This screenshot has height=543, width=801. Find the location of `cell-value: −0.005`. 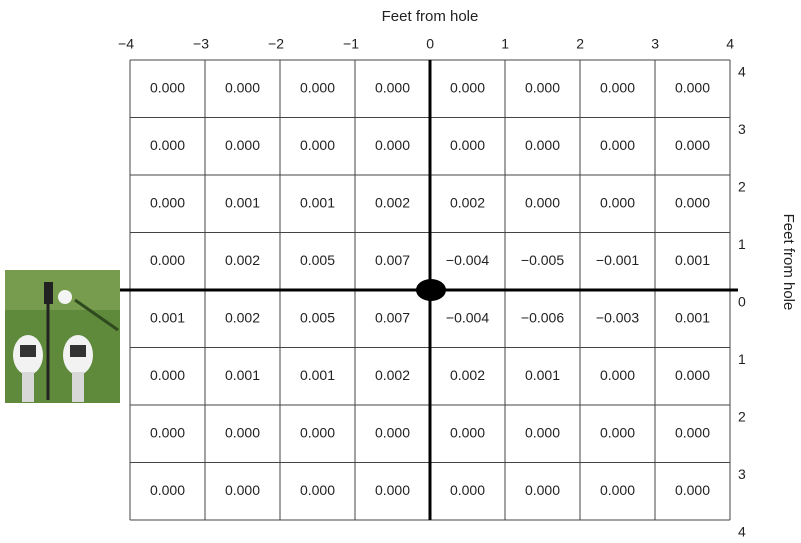

cell-value: −0.005 is located at coordinates (542, 260).